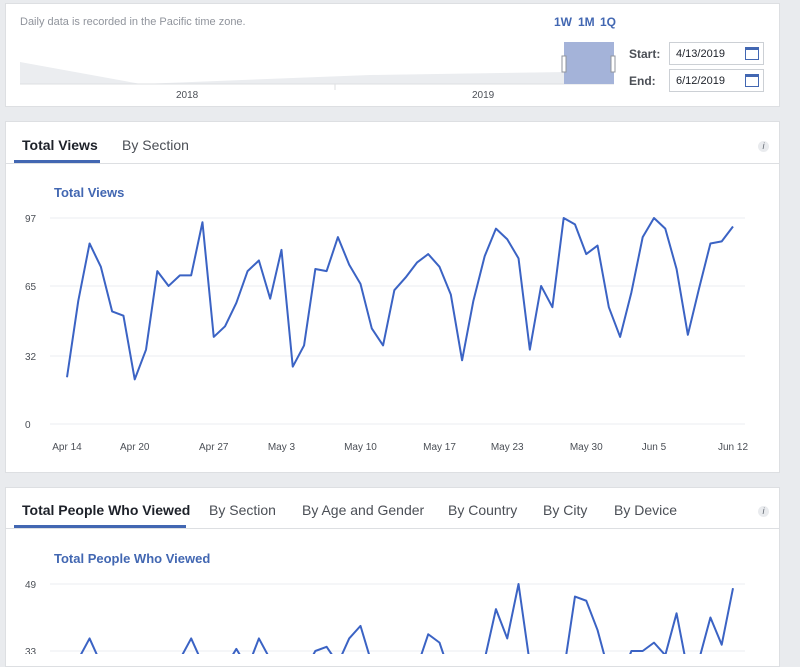 The height and width of the screenshot is (667, 800). Describe the element at coordinates (106, 510) in the screenshot. I see `tab-total-people-who-viewed: Total People Who Viewed` at that location.